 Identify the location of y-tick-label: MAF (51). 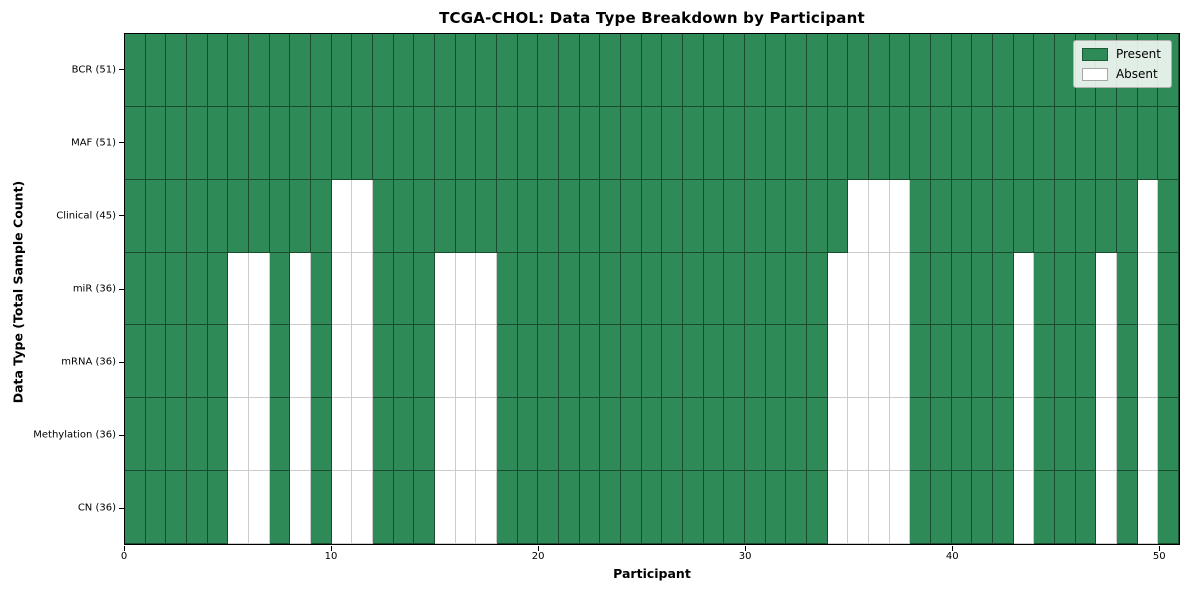
(93, 143).